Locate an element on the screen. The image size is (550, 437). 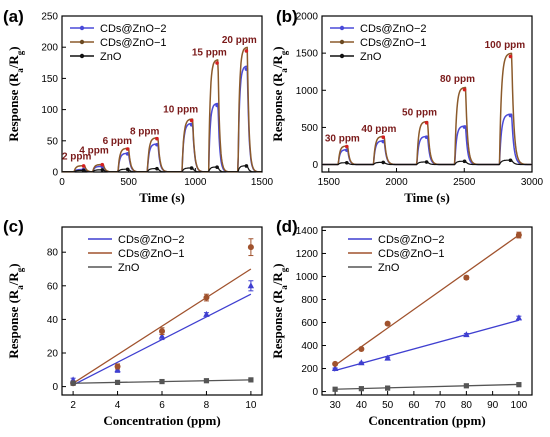
x-tick-label: 2000 is located at coordinates (396, 182).